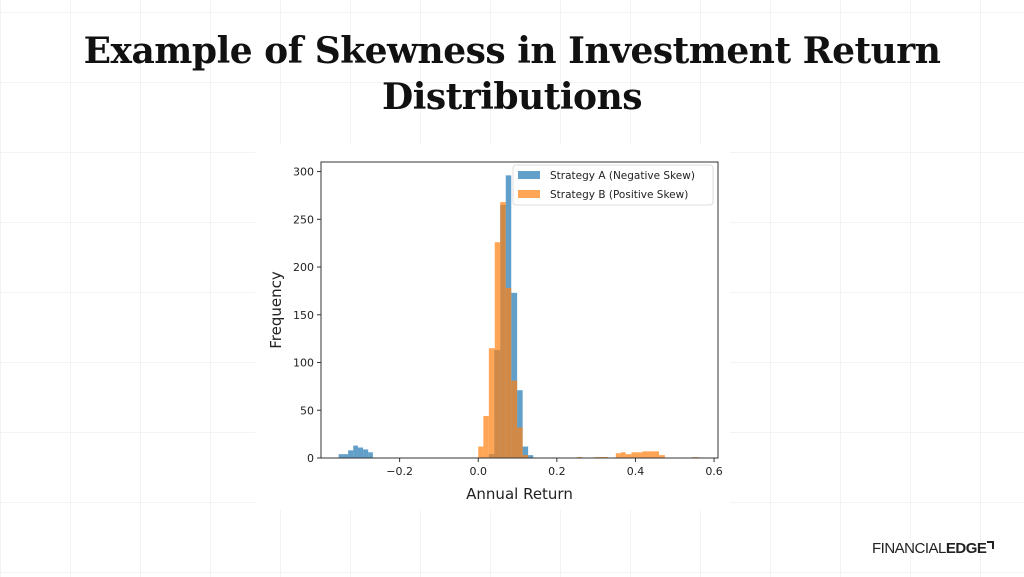 This screenshot has height=577, width=1024. What do you see at coordinates (478, 471) in the screenshot?
I see `x-tick-label: 0.0` at bounding box center [478, 471].